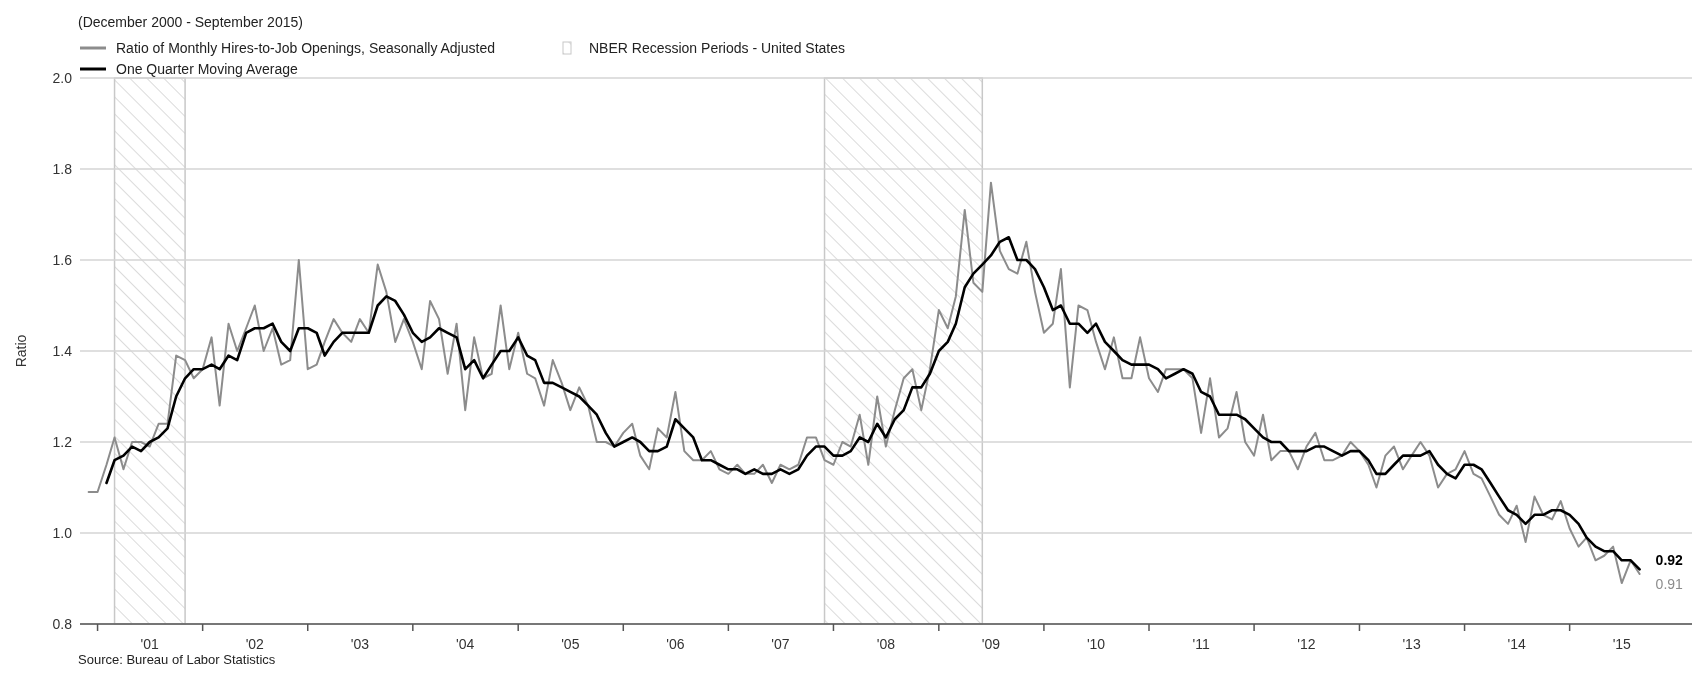 This screenshot has height=678, width=1702. I want to click on y-tick-label: 1.0, so click(62, 533).